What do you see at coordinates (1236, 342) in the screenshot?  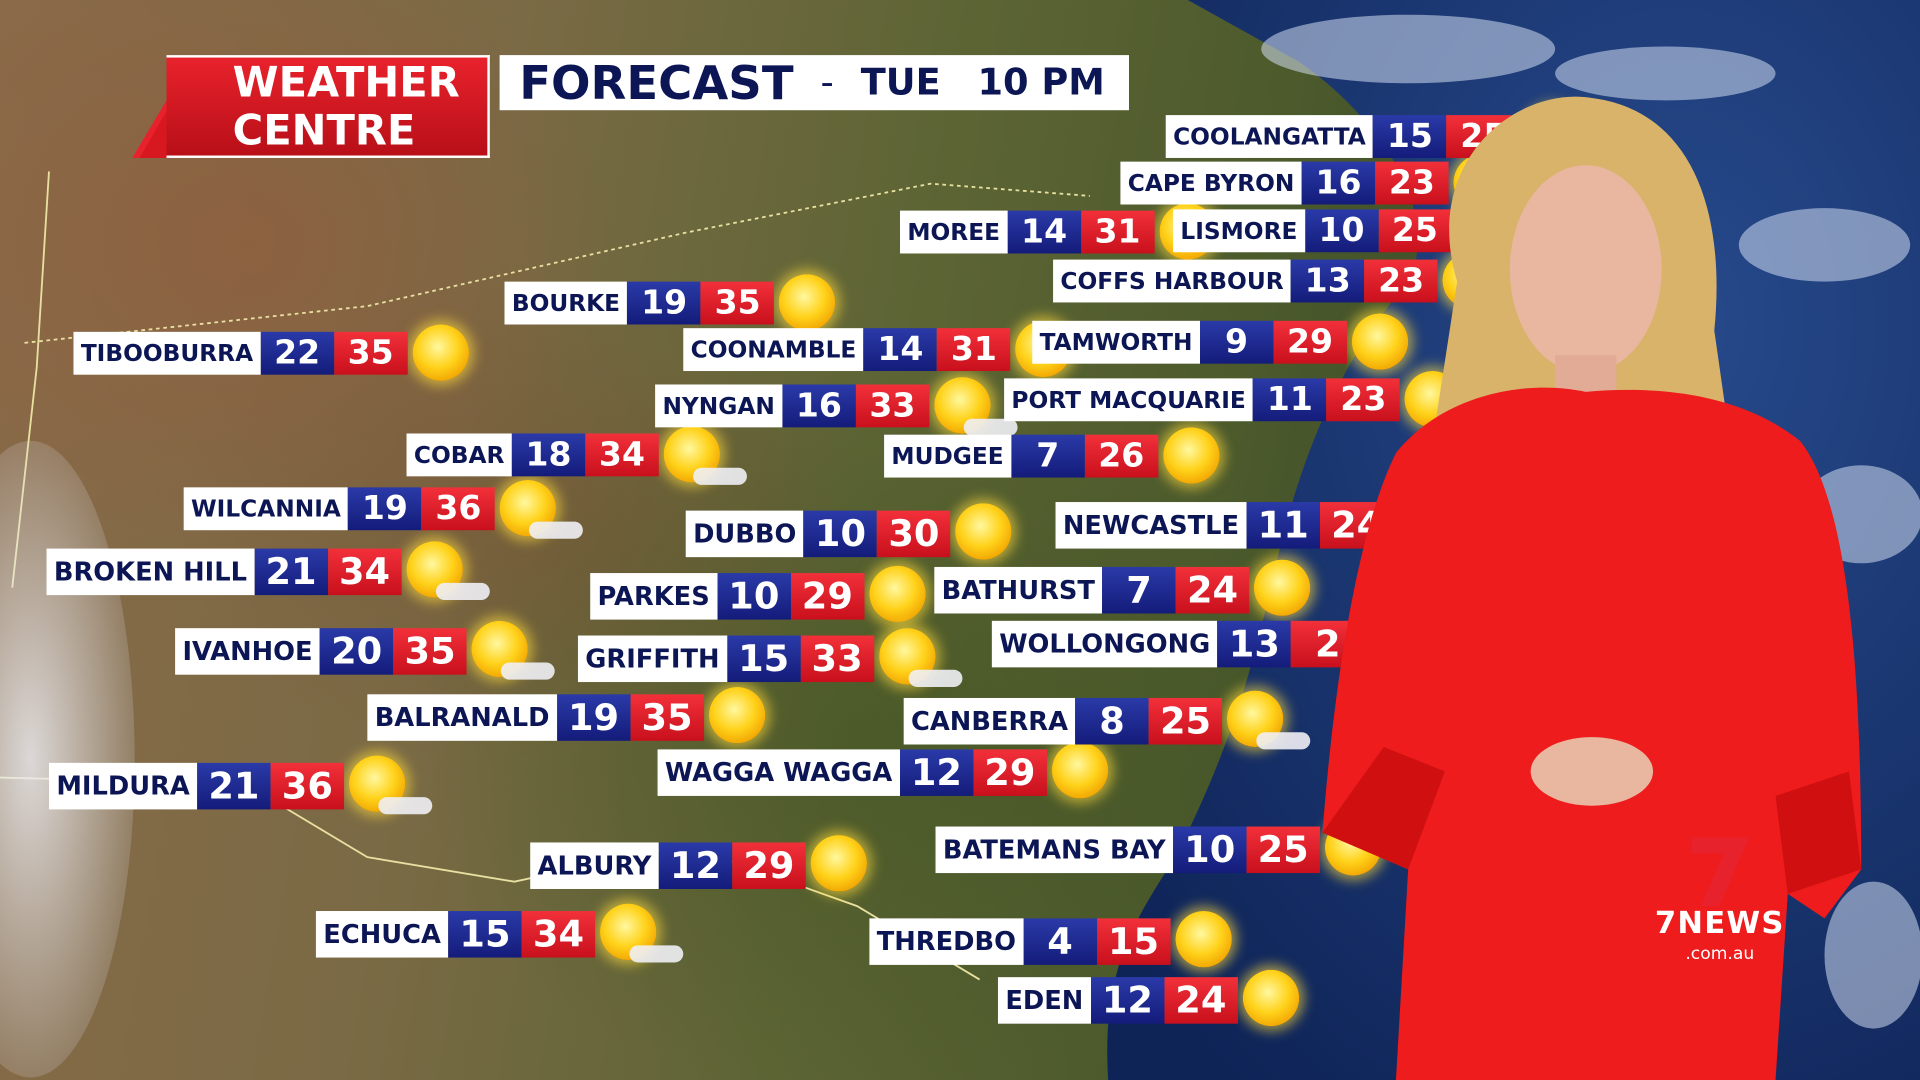 I see `min-temp: 9` at bounding box center [1236, 342].